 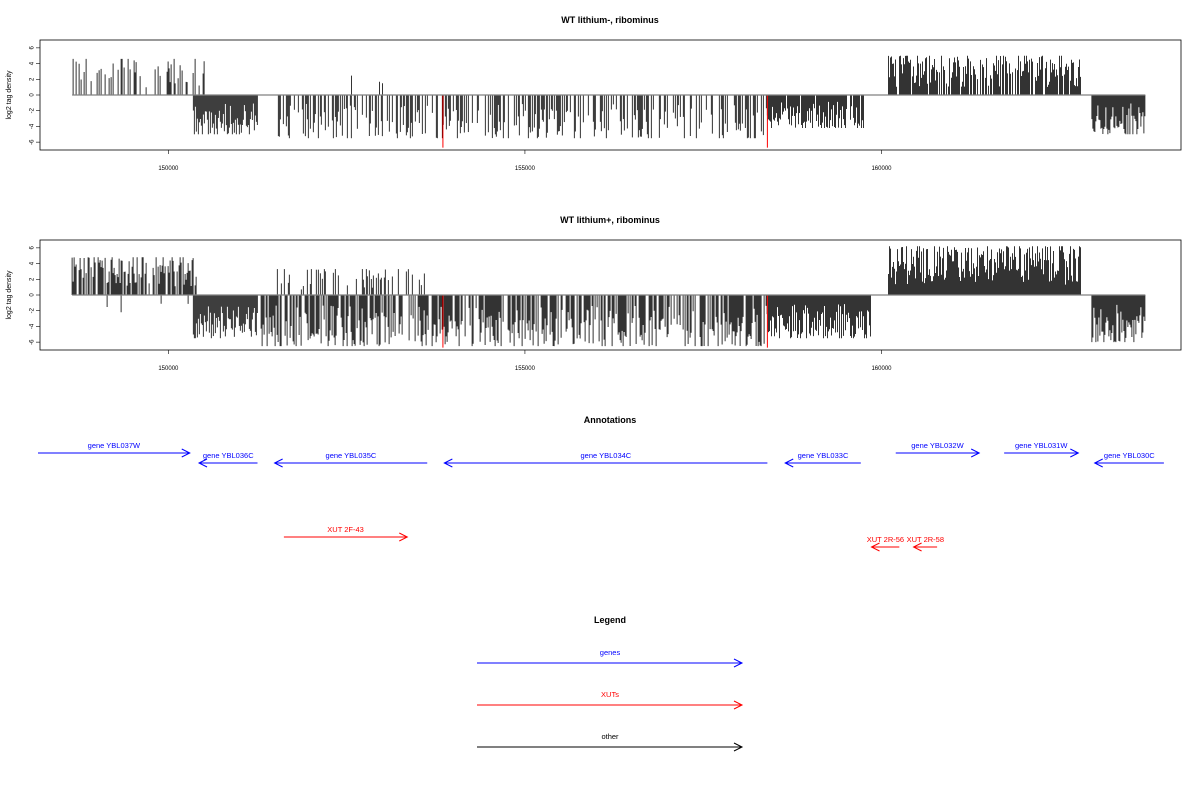 I want to click on annotation-feature: gene YBL031W, so click(x=1042, y=449).